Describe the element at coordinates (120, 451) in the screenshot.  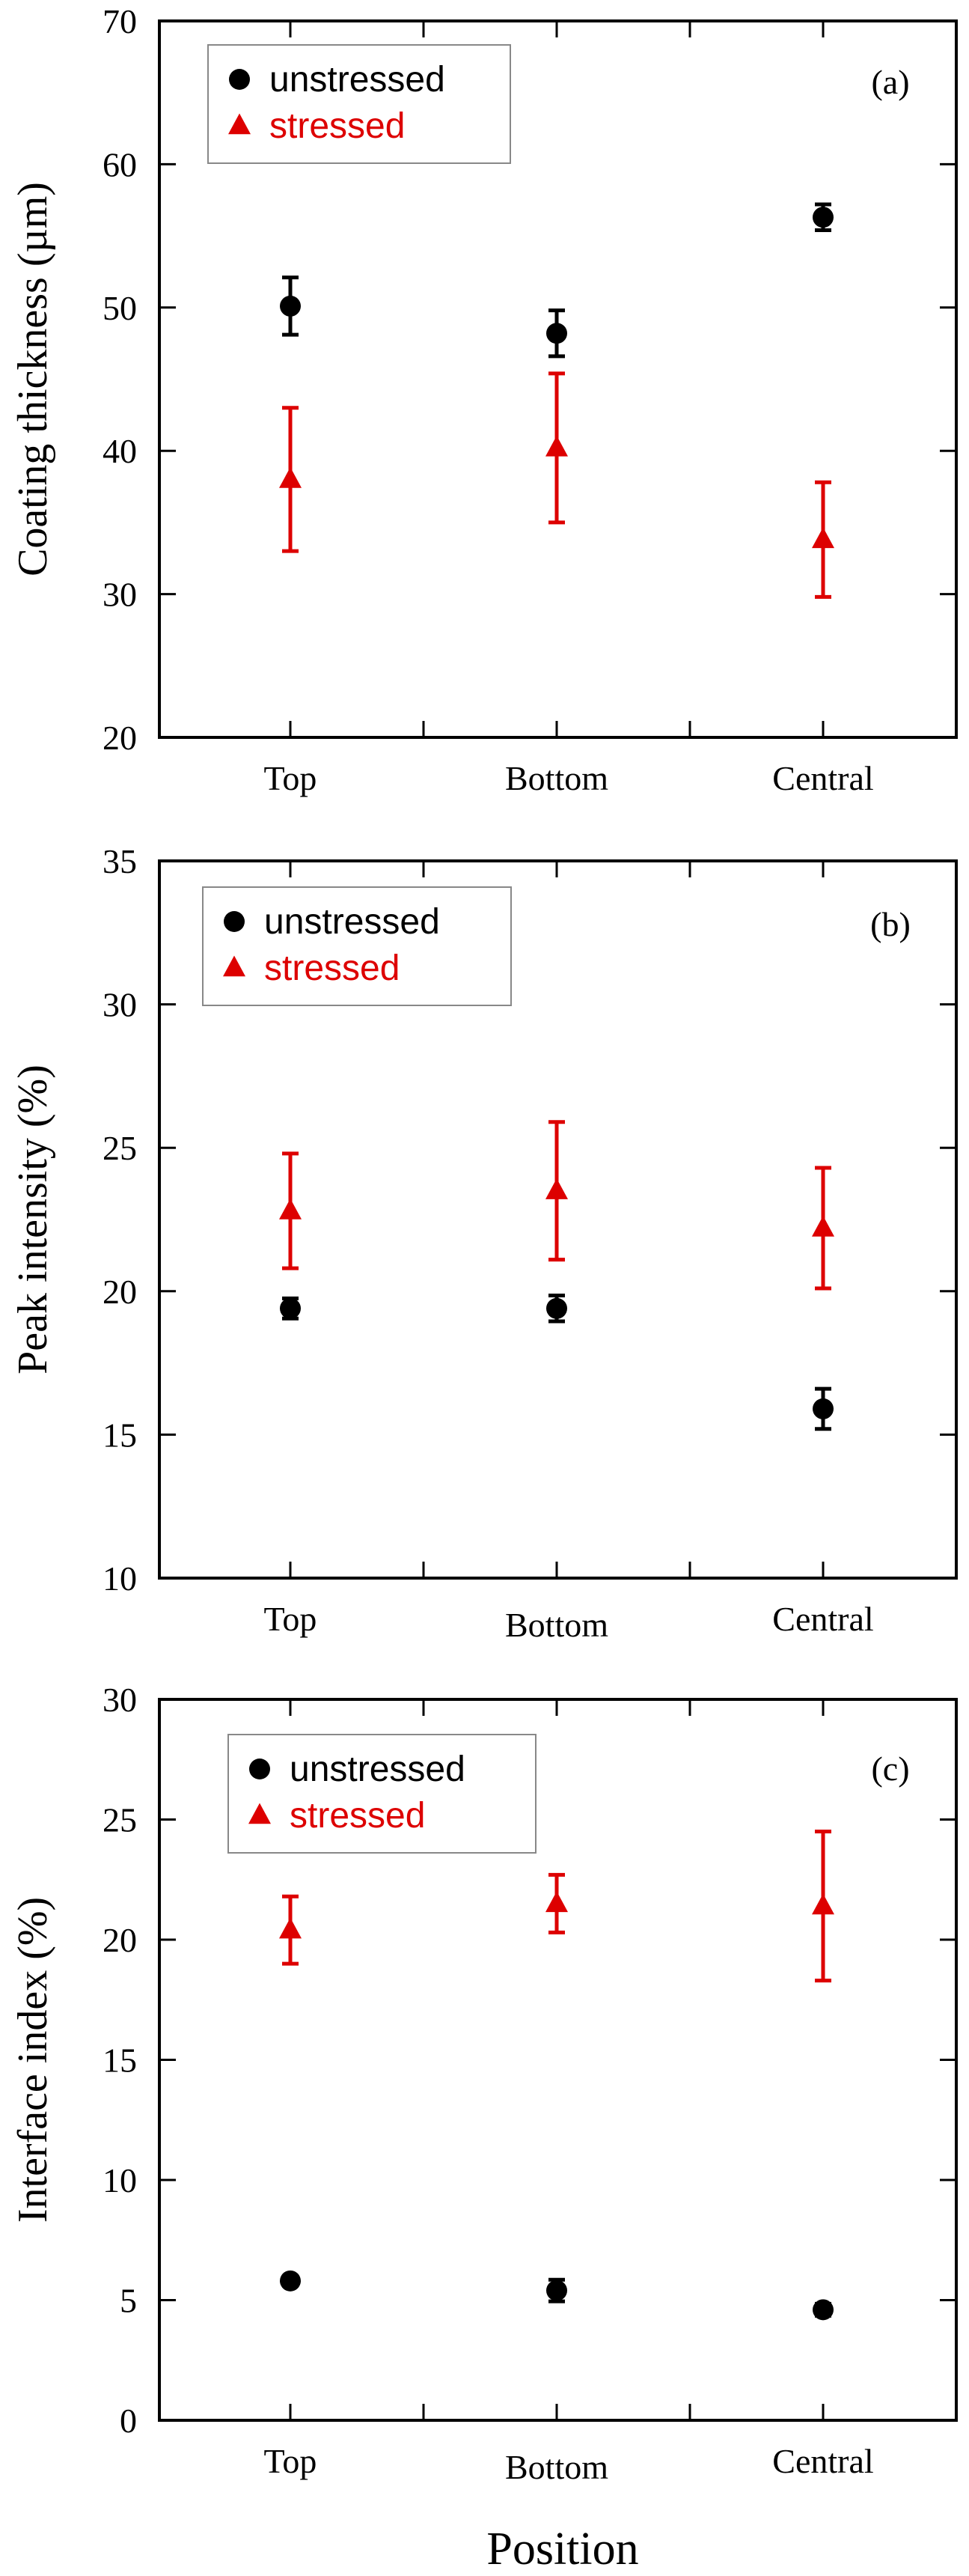
I see `y-tick-label: 40` at that location.